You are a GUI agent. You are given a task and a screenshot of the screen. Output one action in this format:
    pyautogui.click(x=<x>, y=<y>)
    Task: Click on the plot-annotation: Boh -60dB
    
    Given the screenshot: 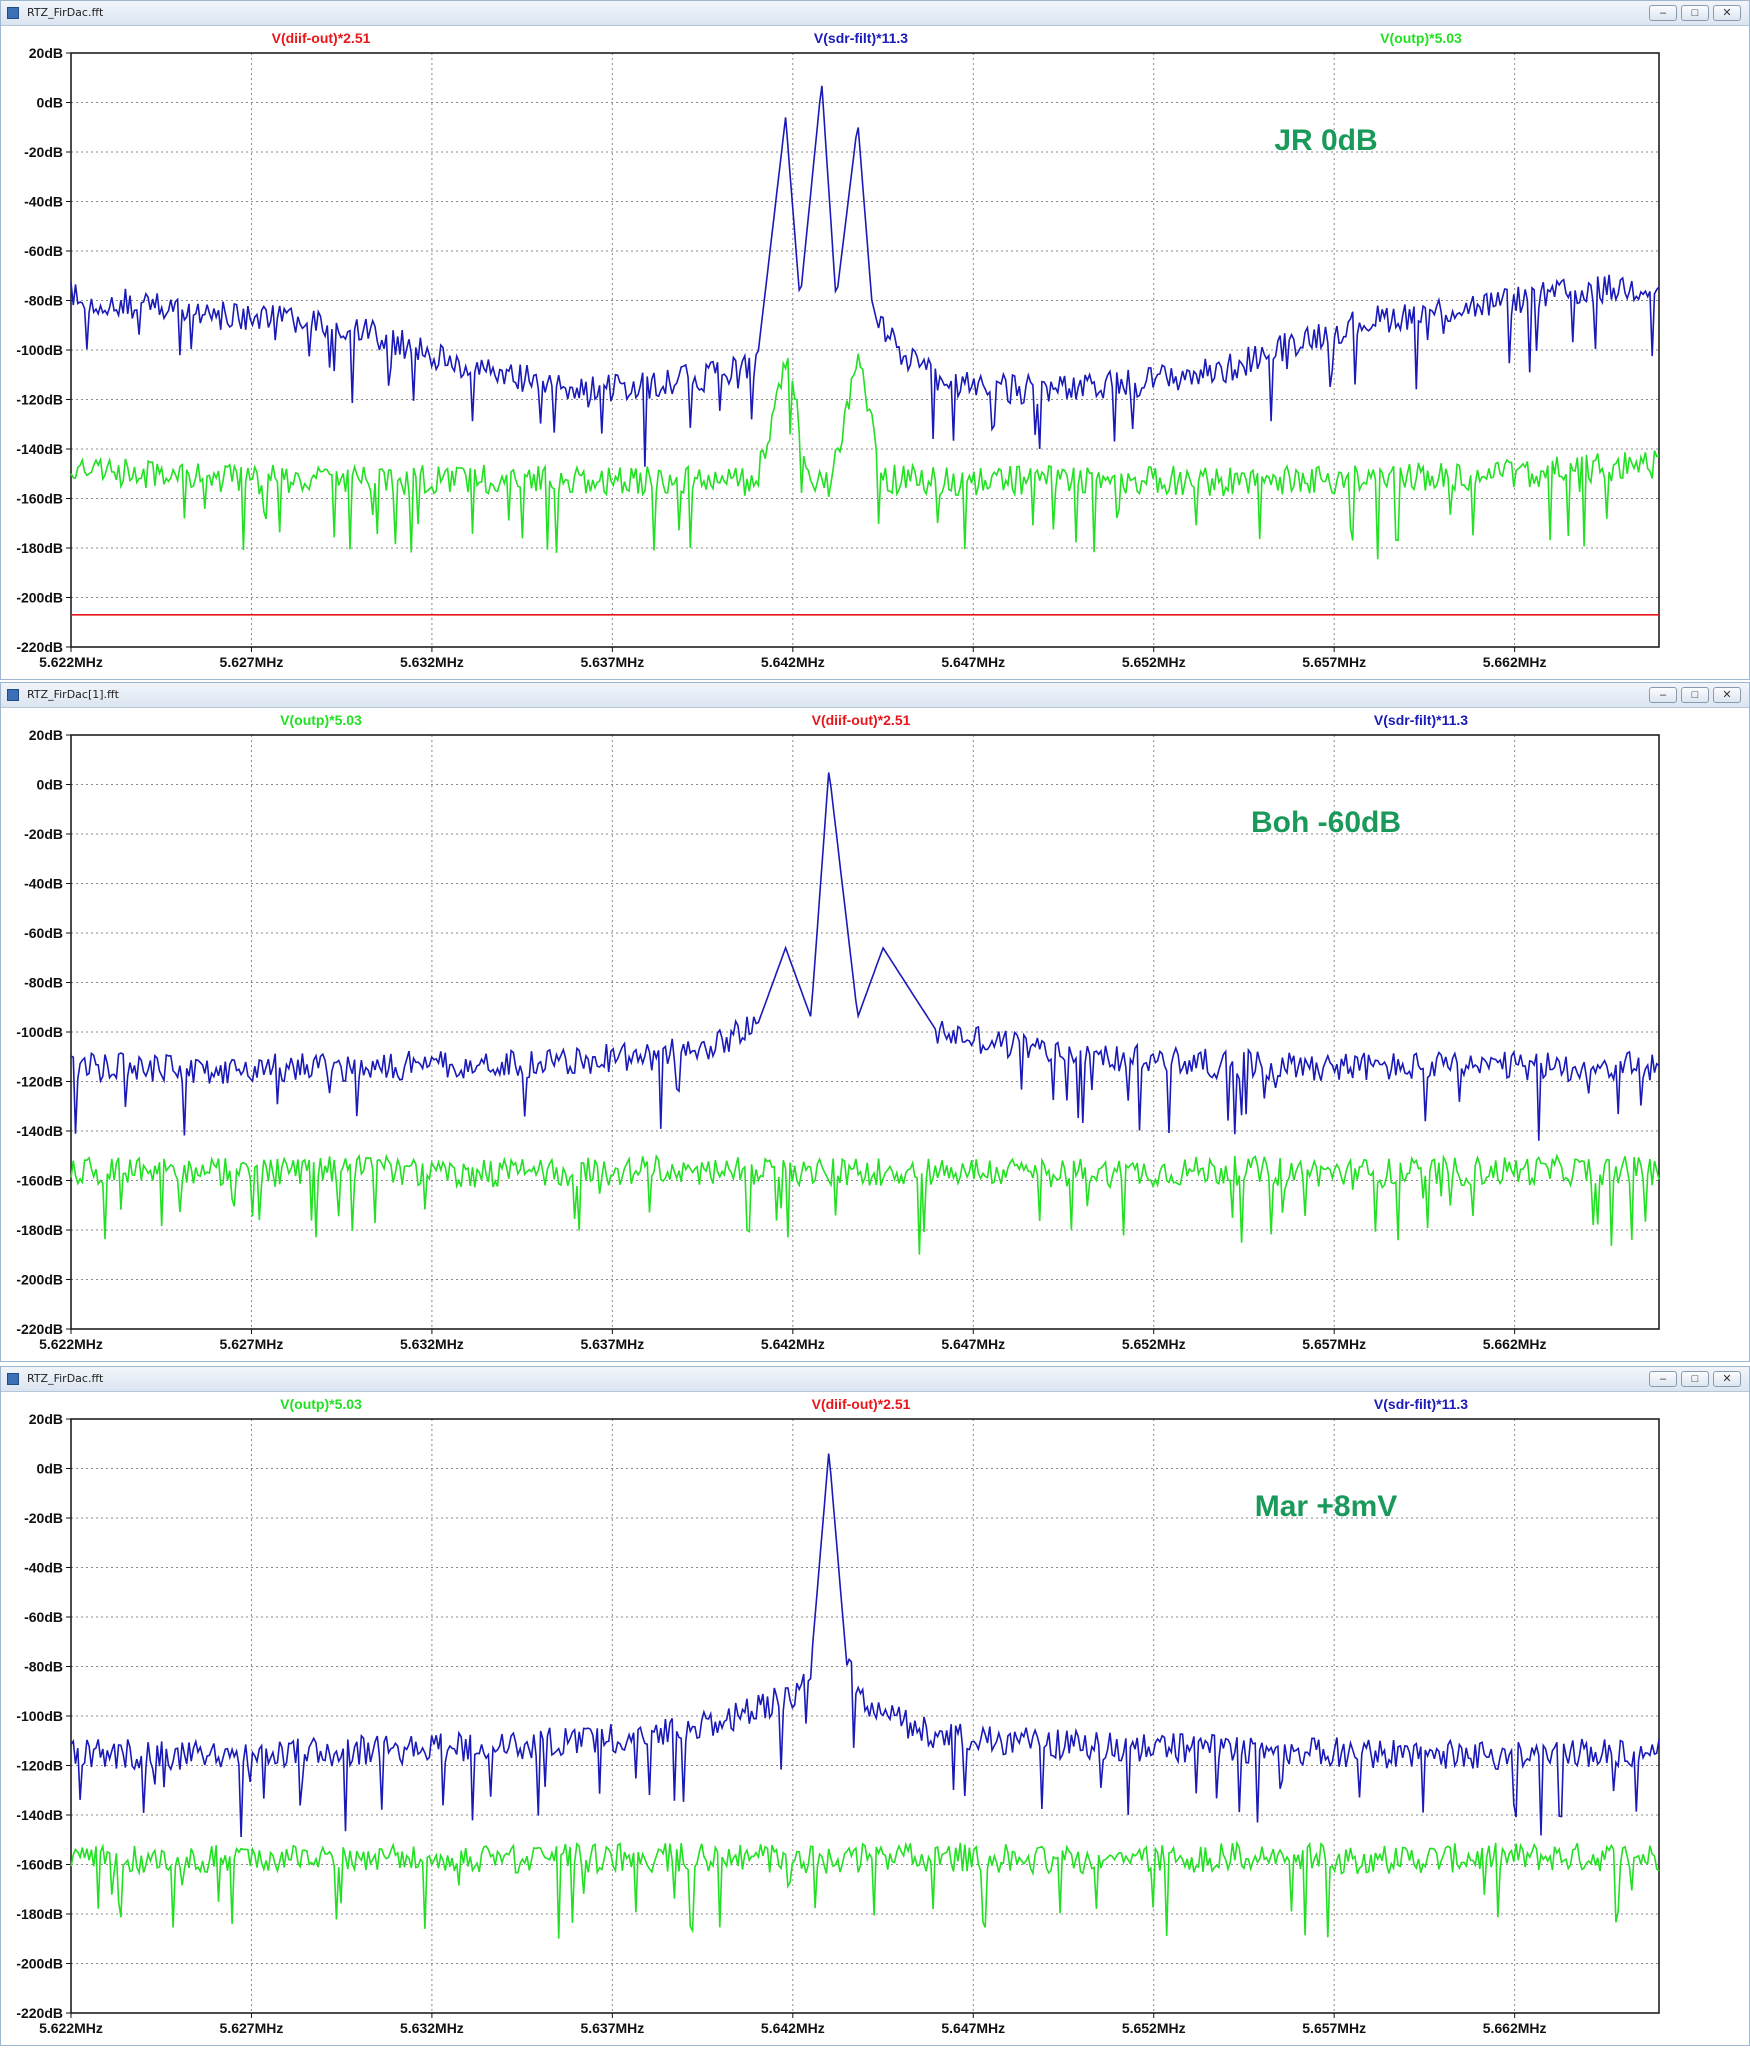 What is the action you would take?
    pyautogui.click(x=1326, y=822)
    